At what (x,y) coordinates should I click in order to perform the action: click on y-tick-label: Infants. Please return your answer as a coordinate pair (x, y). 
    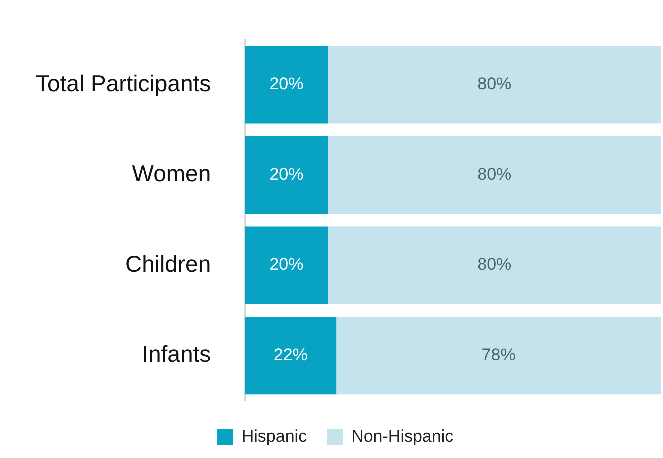
    Looking at the image, I should click on (177, 354).